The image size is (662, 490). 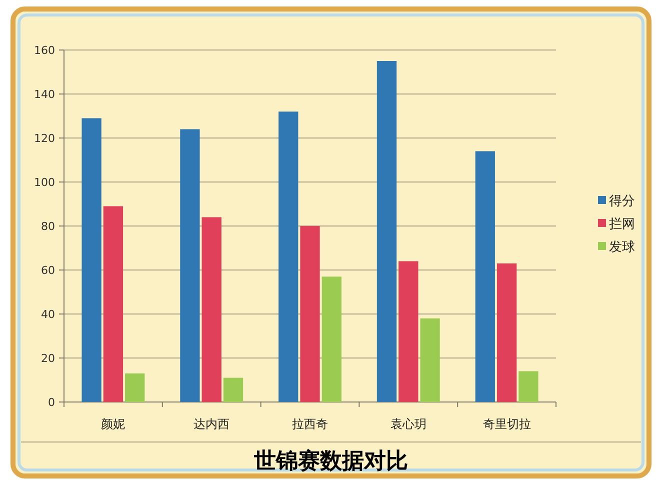 What do you see at coordinates (44, 138) in the screenshot?
I see `y-tick-label: 120` at bounding box center [44, 138].